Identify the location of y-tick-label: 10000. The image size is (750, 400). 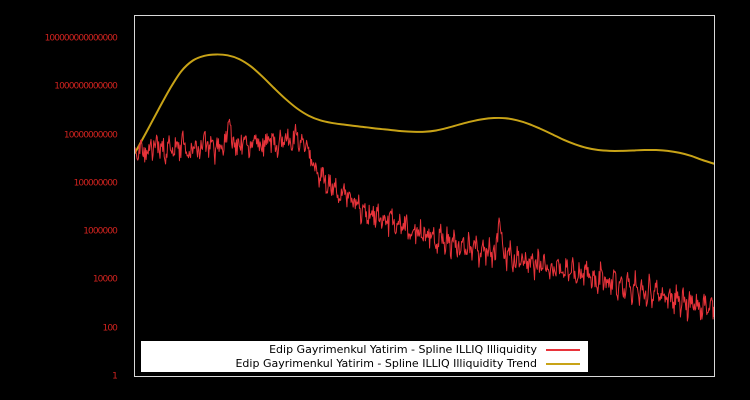
(105, 279).